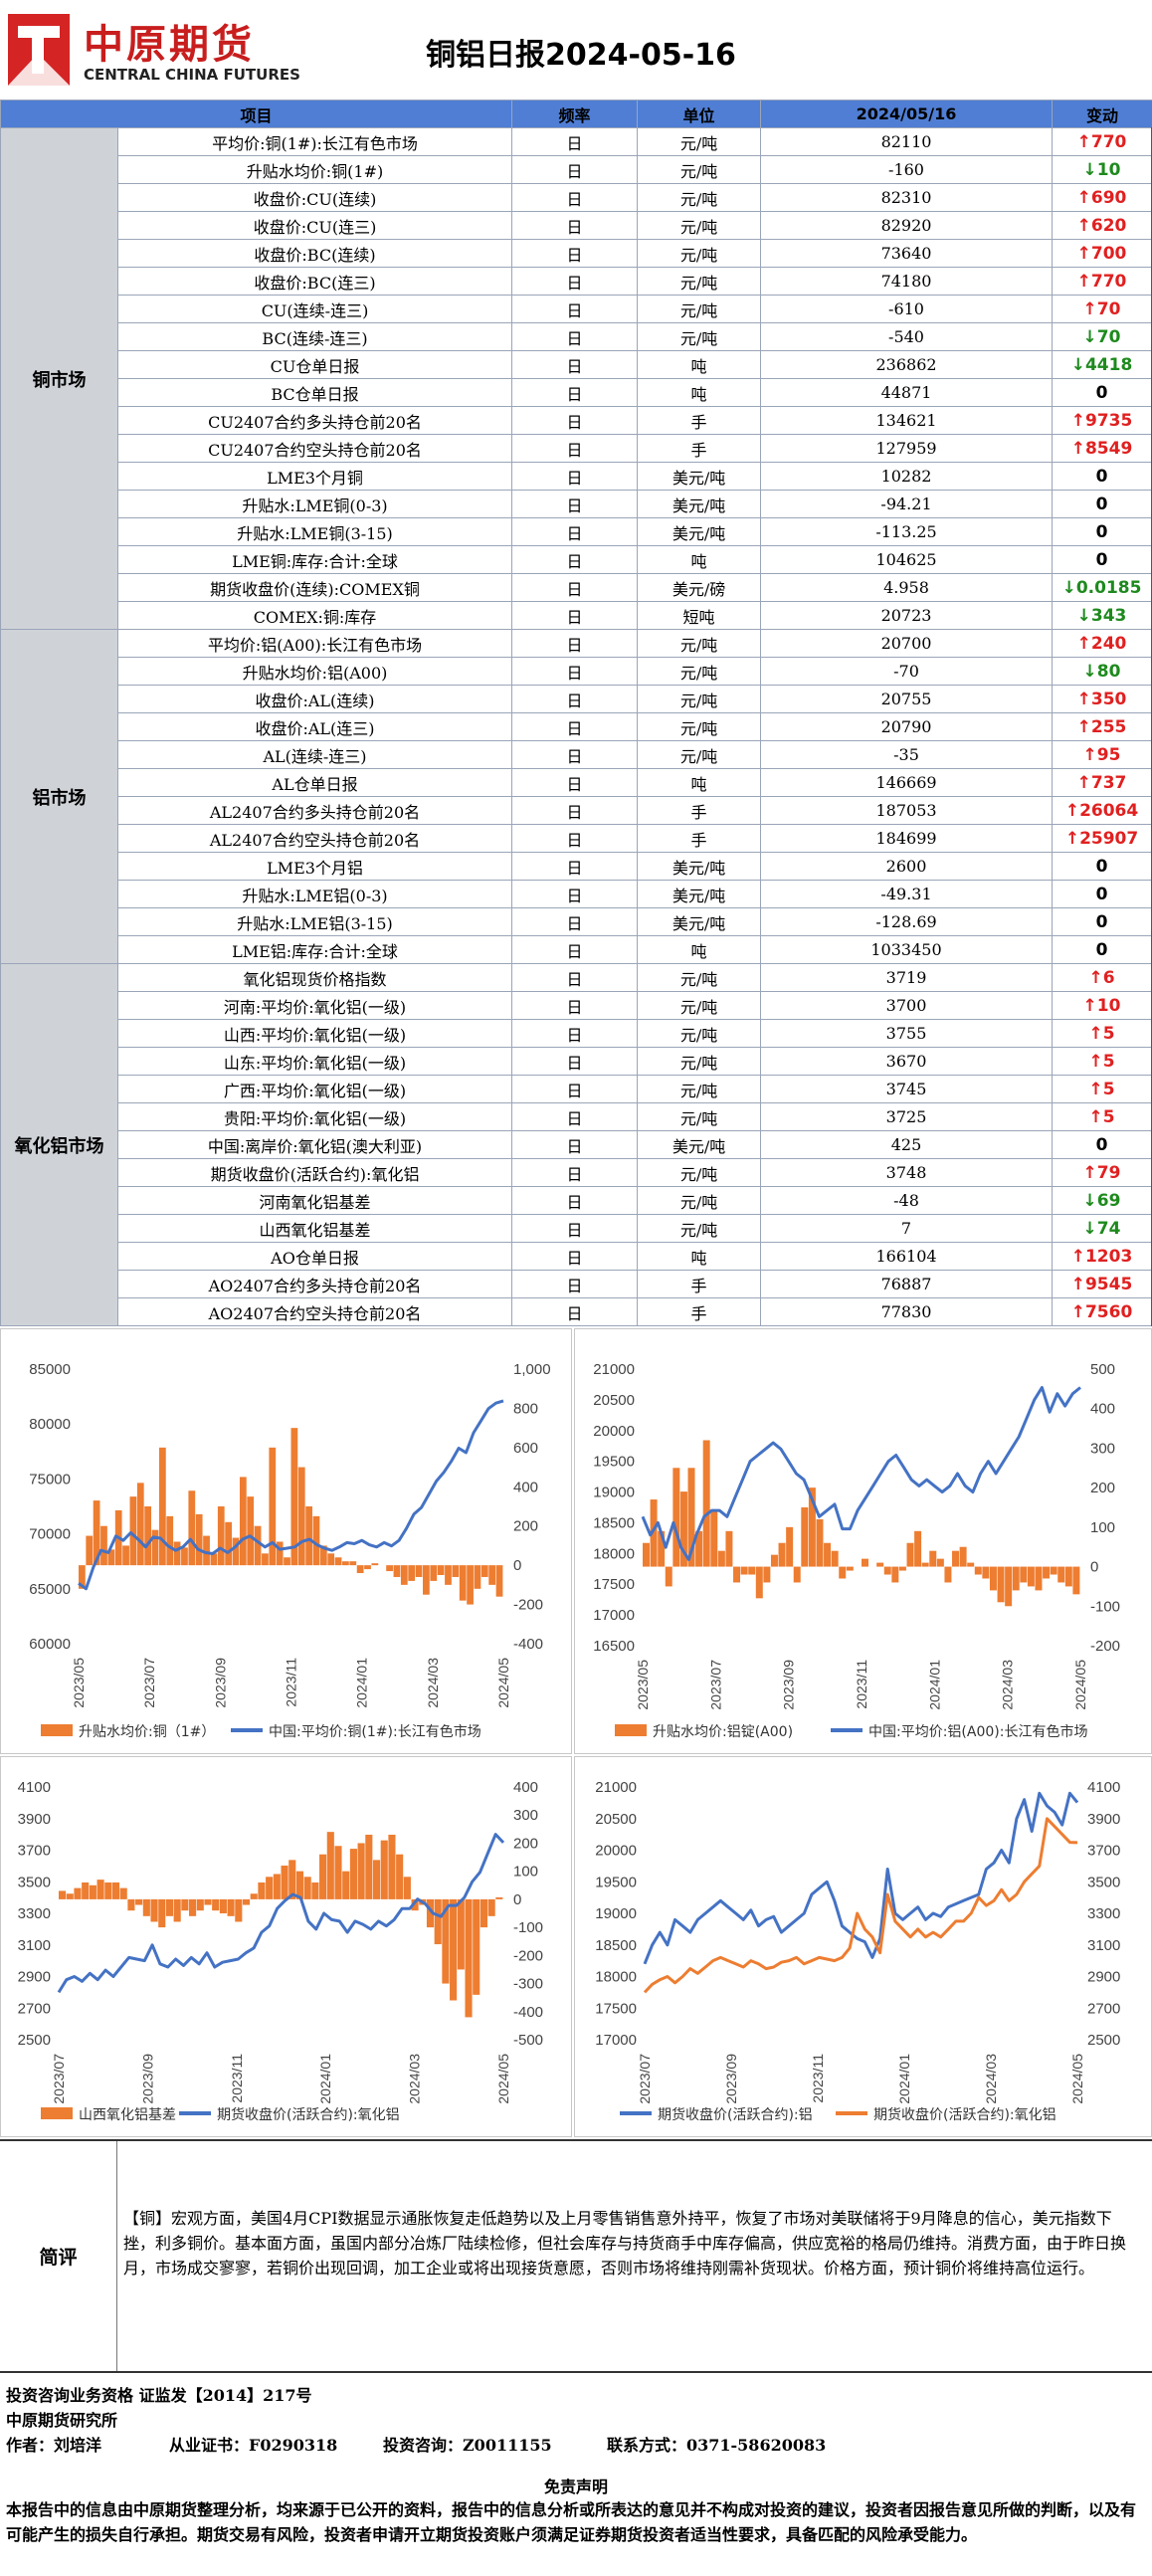 This screenshot has height=2576, width=1152. Describe the element at coordinates (907, 838) in the screenshot. I see `value: 184699` at that location.